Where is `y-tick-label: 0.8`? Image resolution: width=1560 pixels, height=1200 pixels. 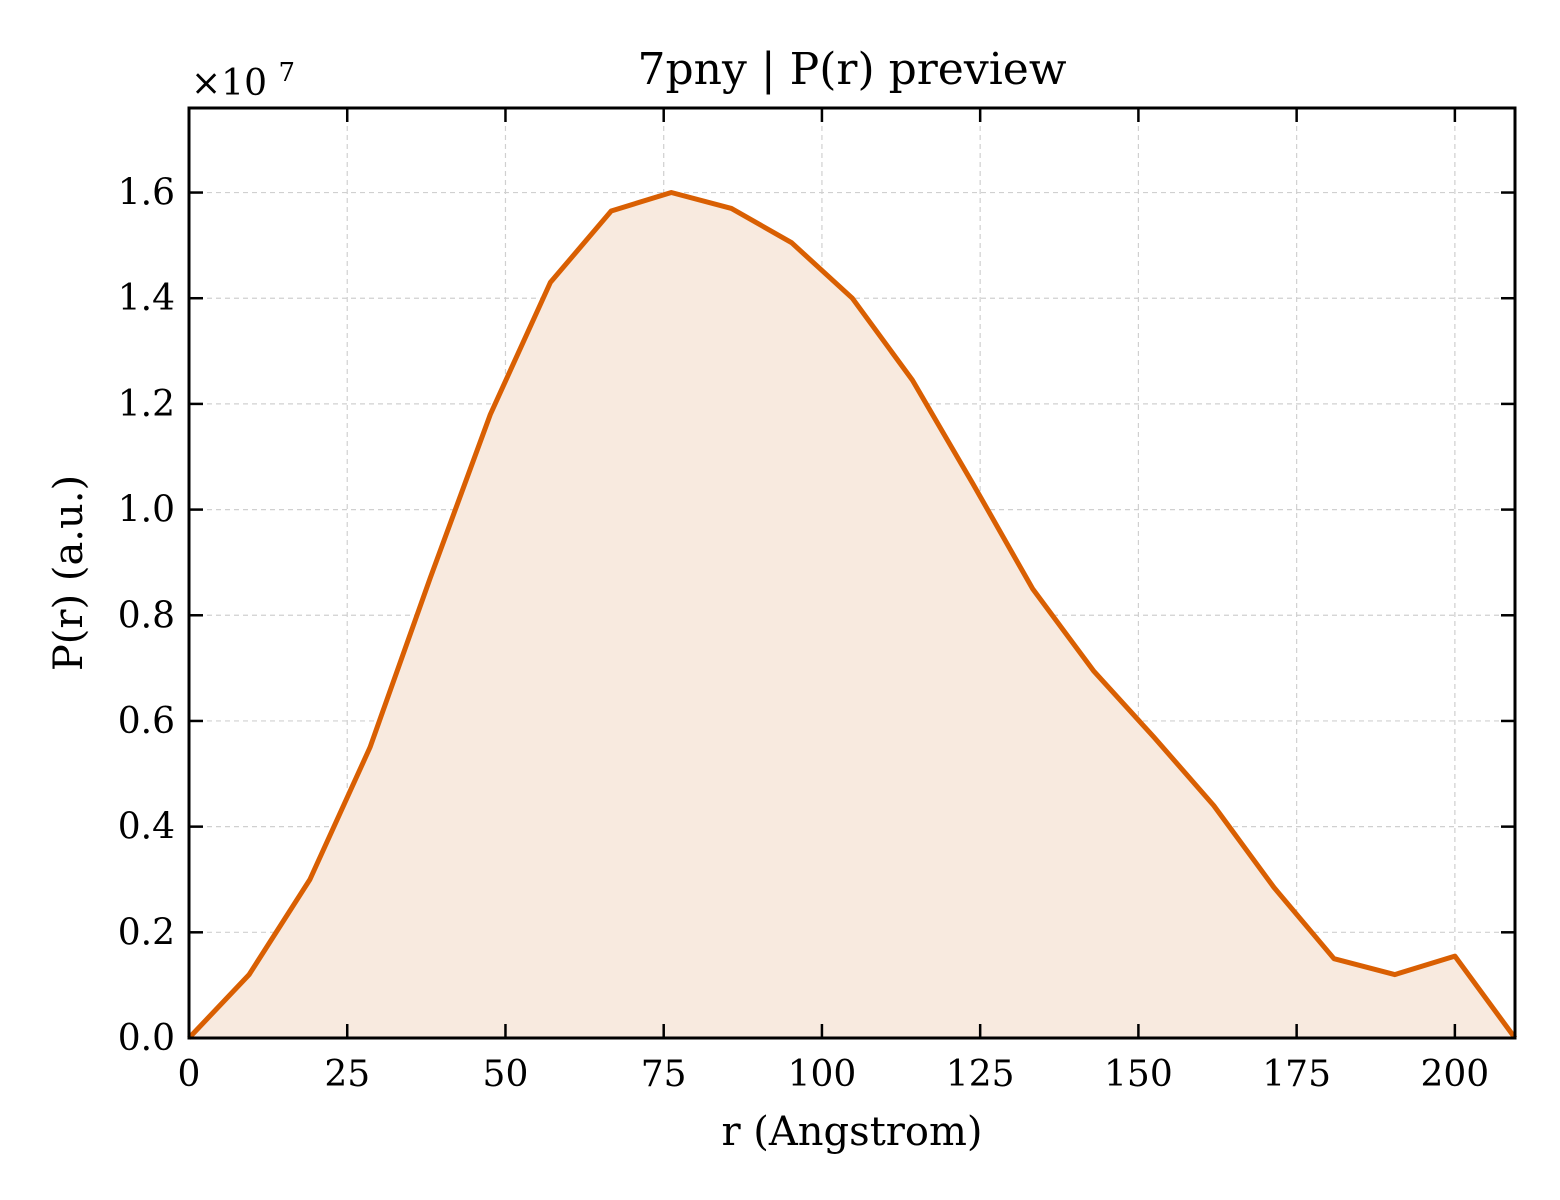
y-tick-label: 0.8 is located at coordinates (146, 615).